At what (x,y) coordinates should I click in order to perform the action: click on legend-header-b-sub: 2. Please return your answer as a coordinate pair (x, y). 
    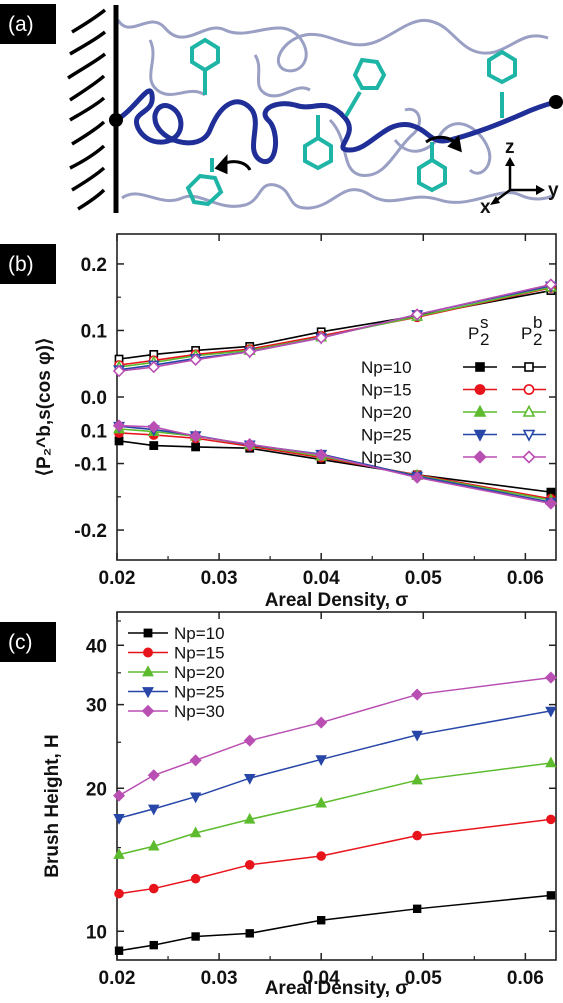
    Looking at the image, I should click on (537, 339).